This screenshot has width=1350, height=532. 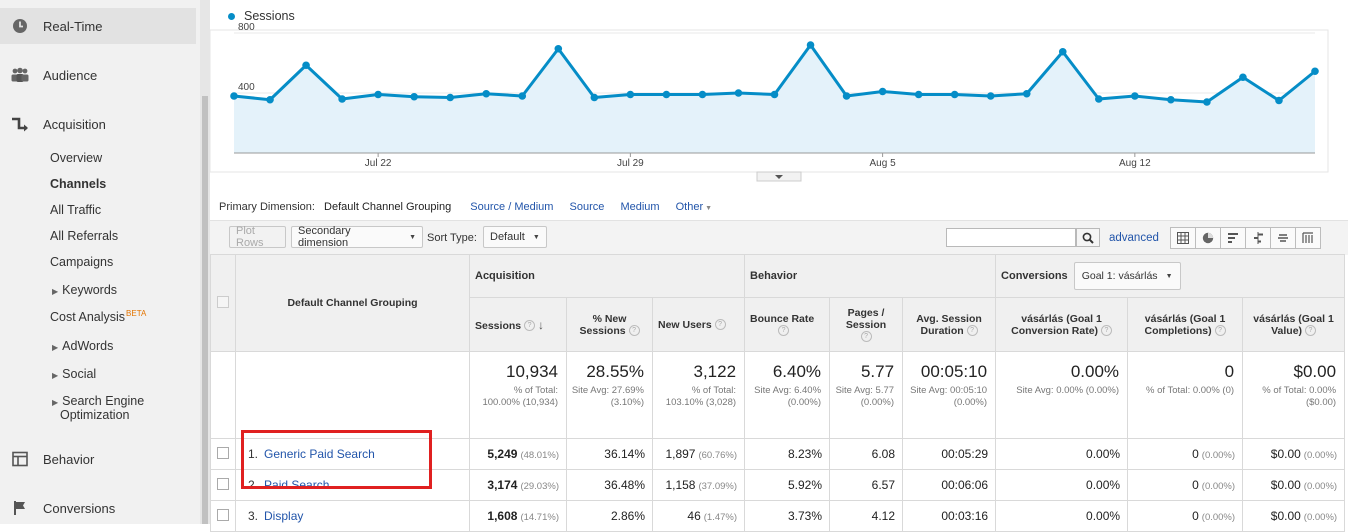 I want to click on comparison-view-icon, so click(x=1258, y=238).